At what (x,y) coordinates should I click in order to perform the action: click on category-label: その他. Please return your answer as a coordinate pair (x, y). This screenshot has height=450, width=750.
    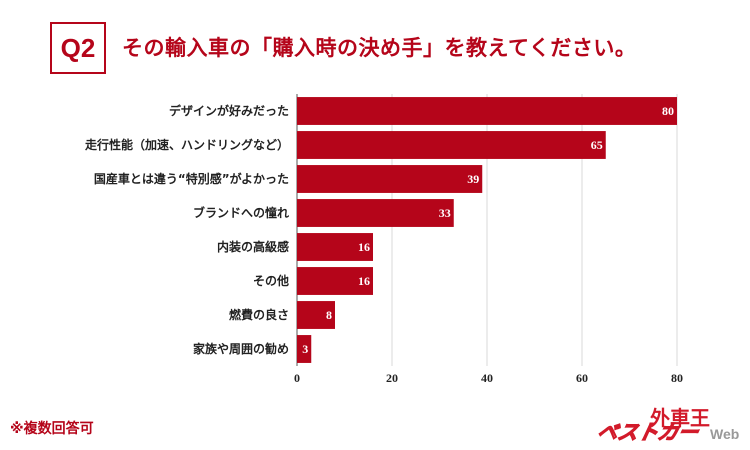
    Looking at the image, I should click on (271, 280).